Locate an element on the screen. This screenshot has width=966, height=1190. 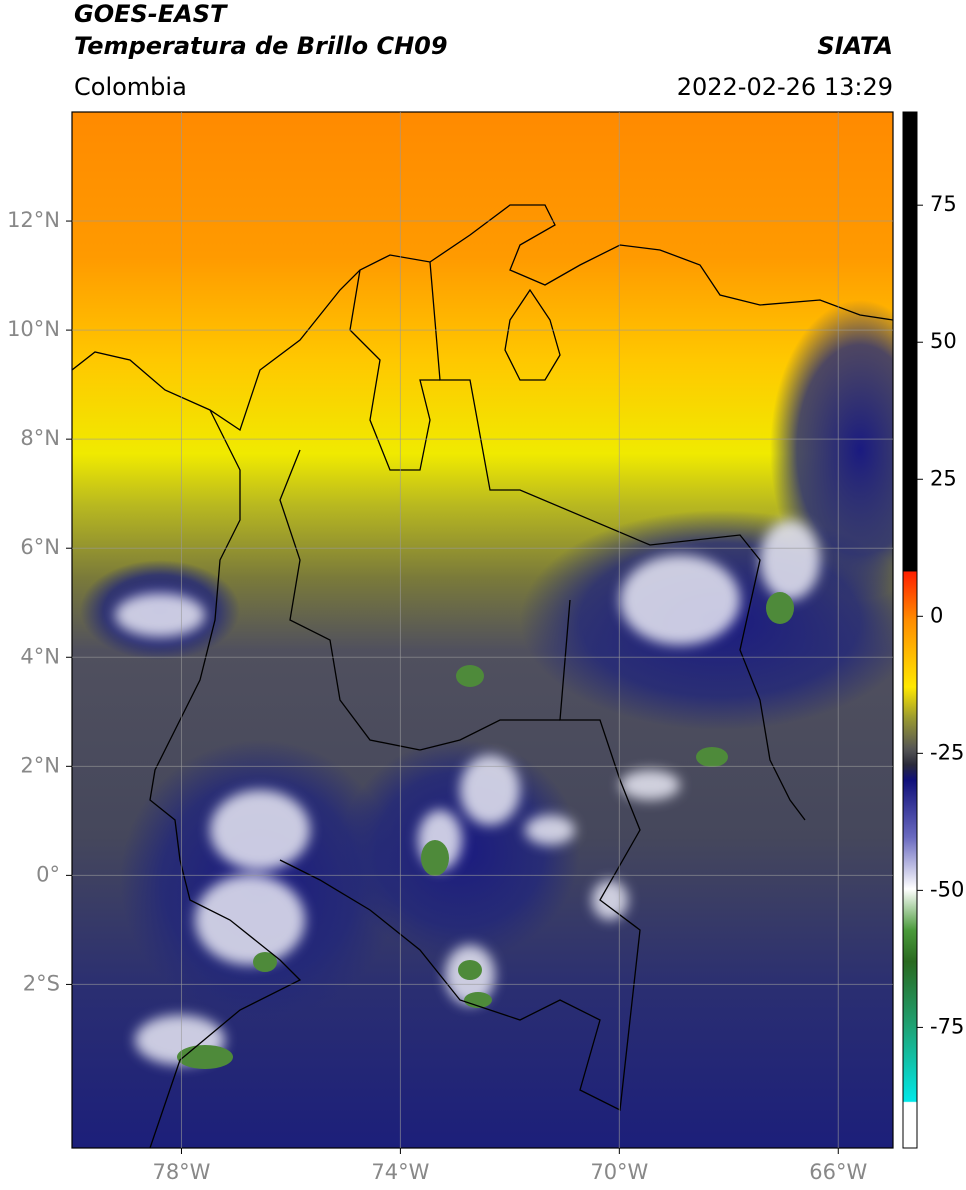
region: Colombia is located at coordinates (130, 87).